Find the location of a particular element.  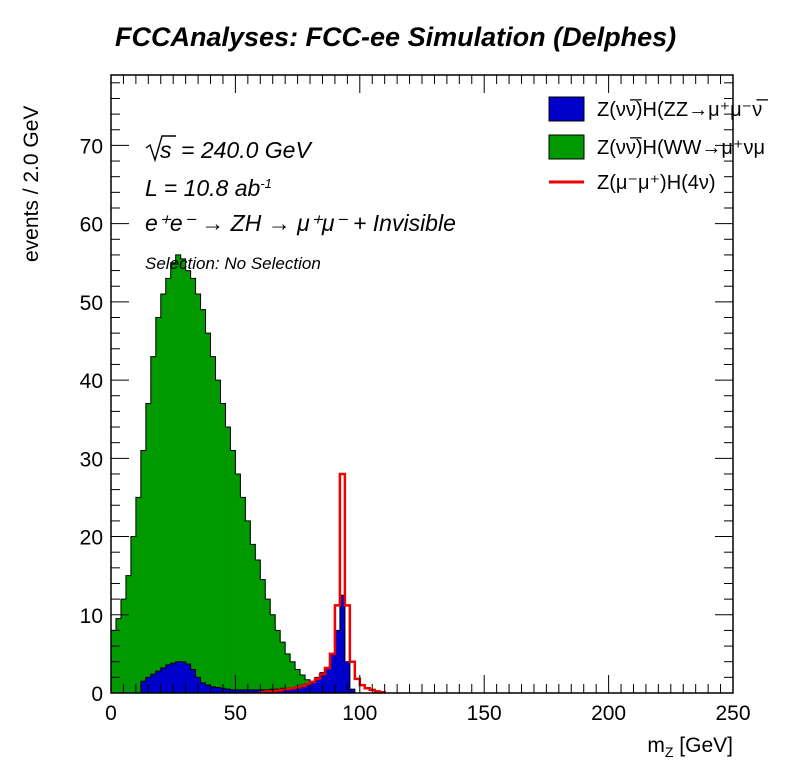

luminosity-exponent: -1 is located at coordinates (266, 183).